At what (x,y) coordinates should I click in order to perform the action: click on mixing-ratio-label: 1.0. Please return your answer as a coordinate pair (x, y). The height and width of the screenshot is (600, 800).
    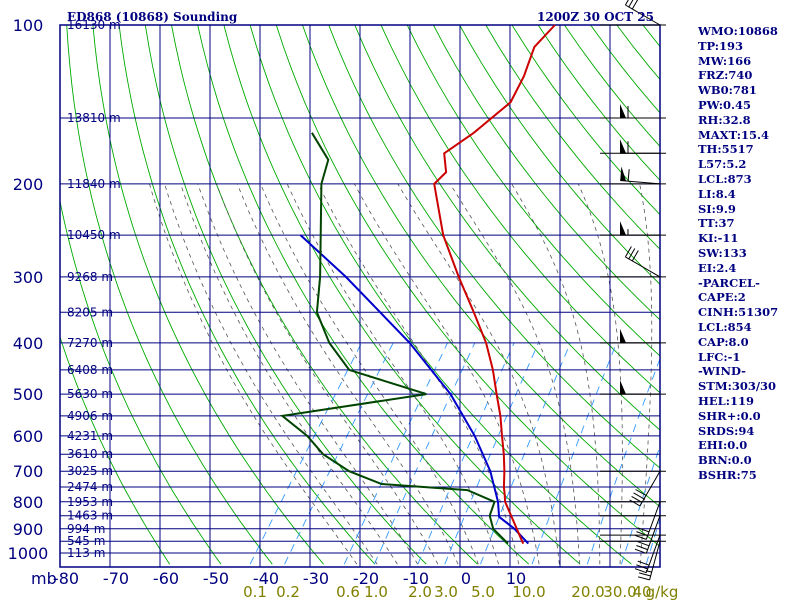
    Looking at the image, I should click on (376, 591).